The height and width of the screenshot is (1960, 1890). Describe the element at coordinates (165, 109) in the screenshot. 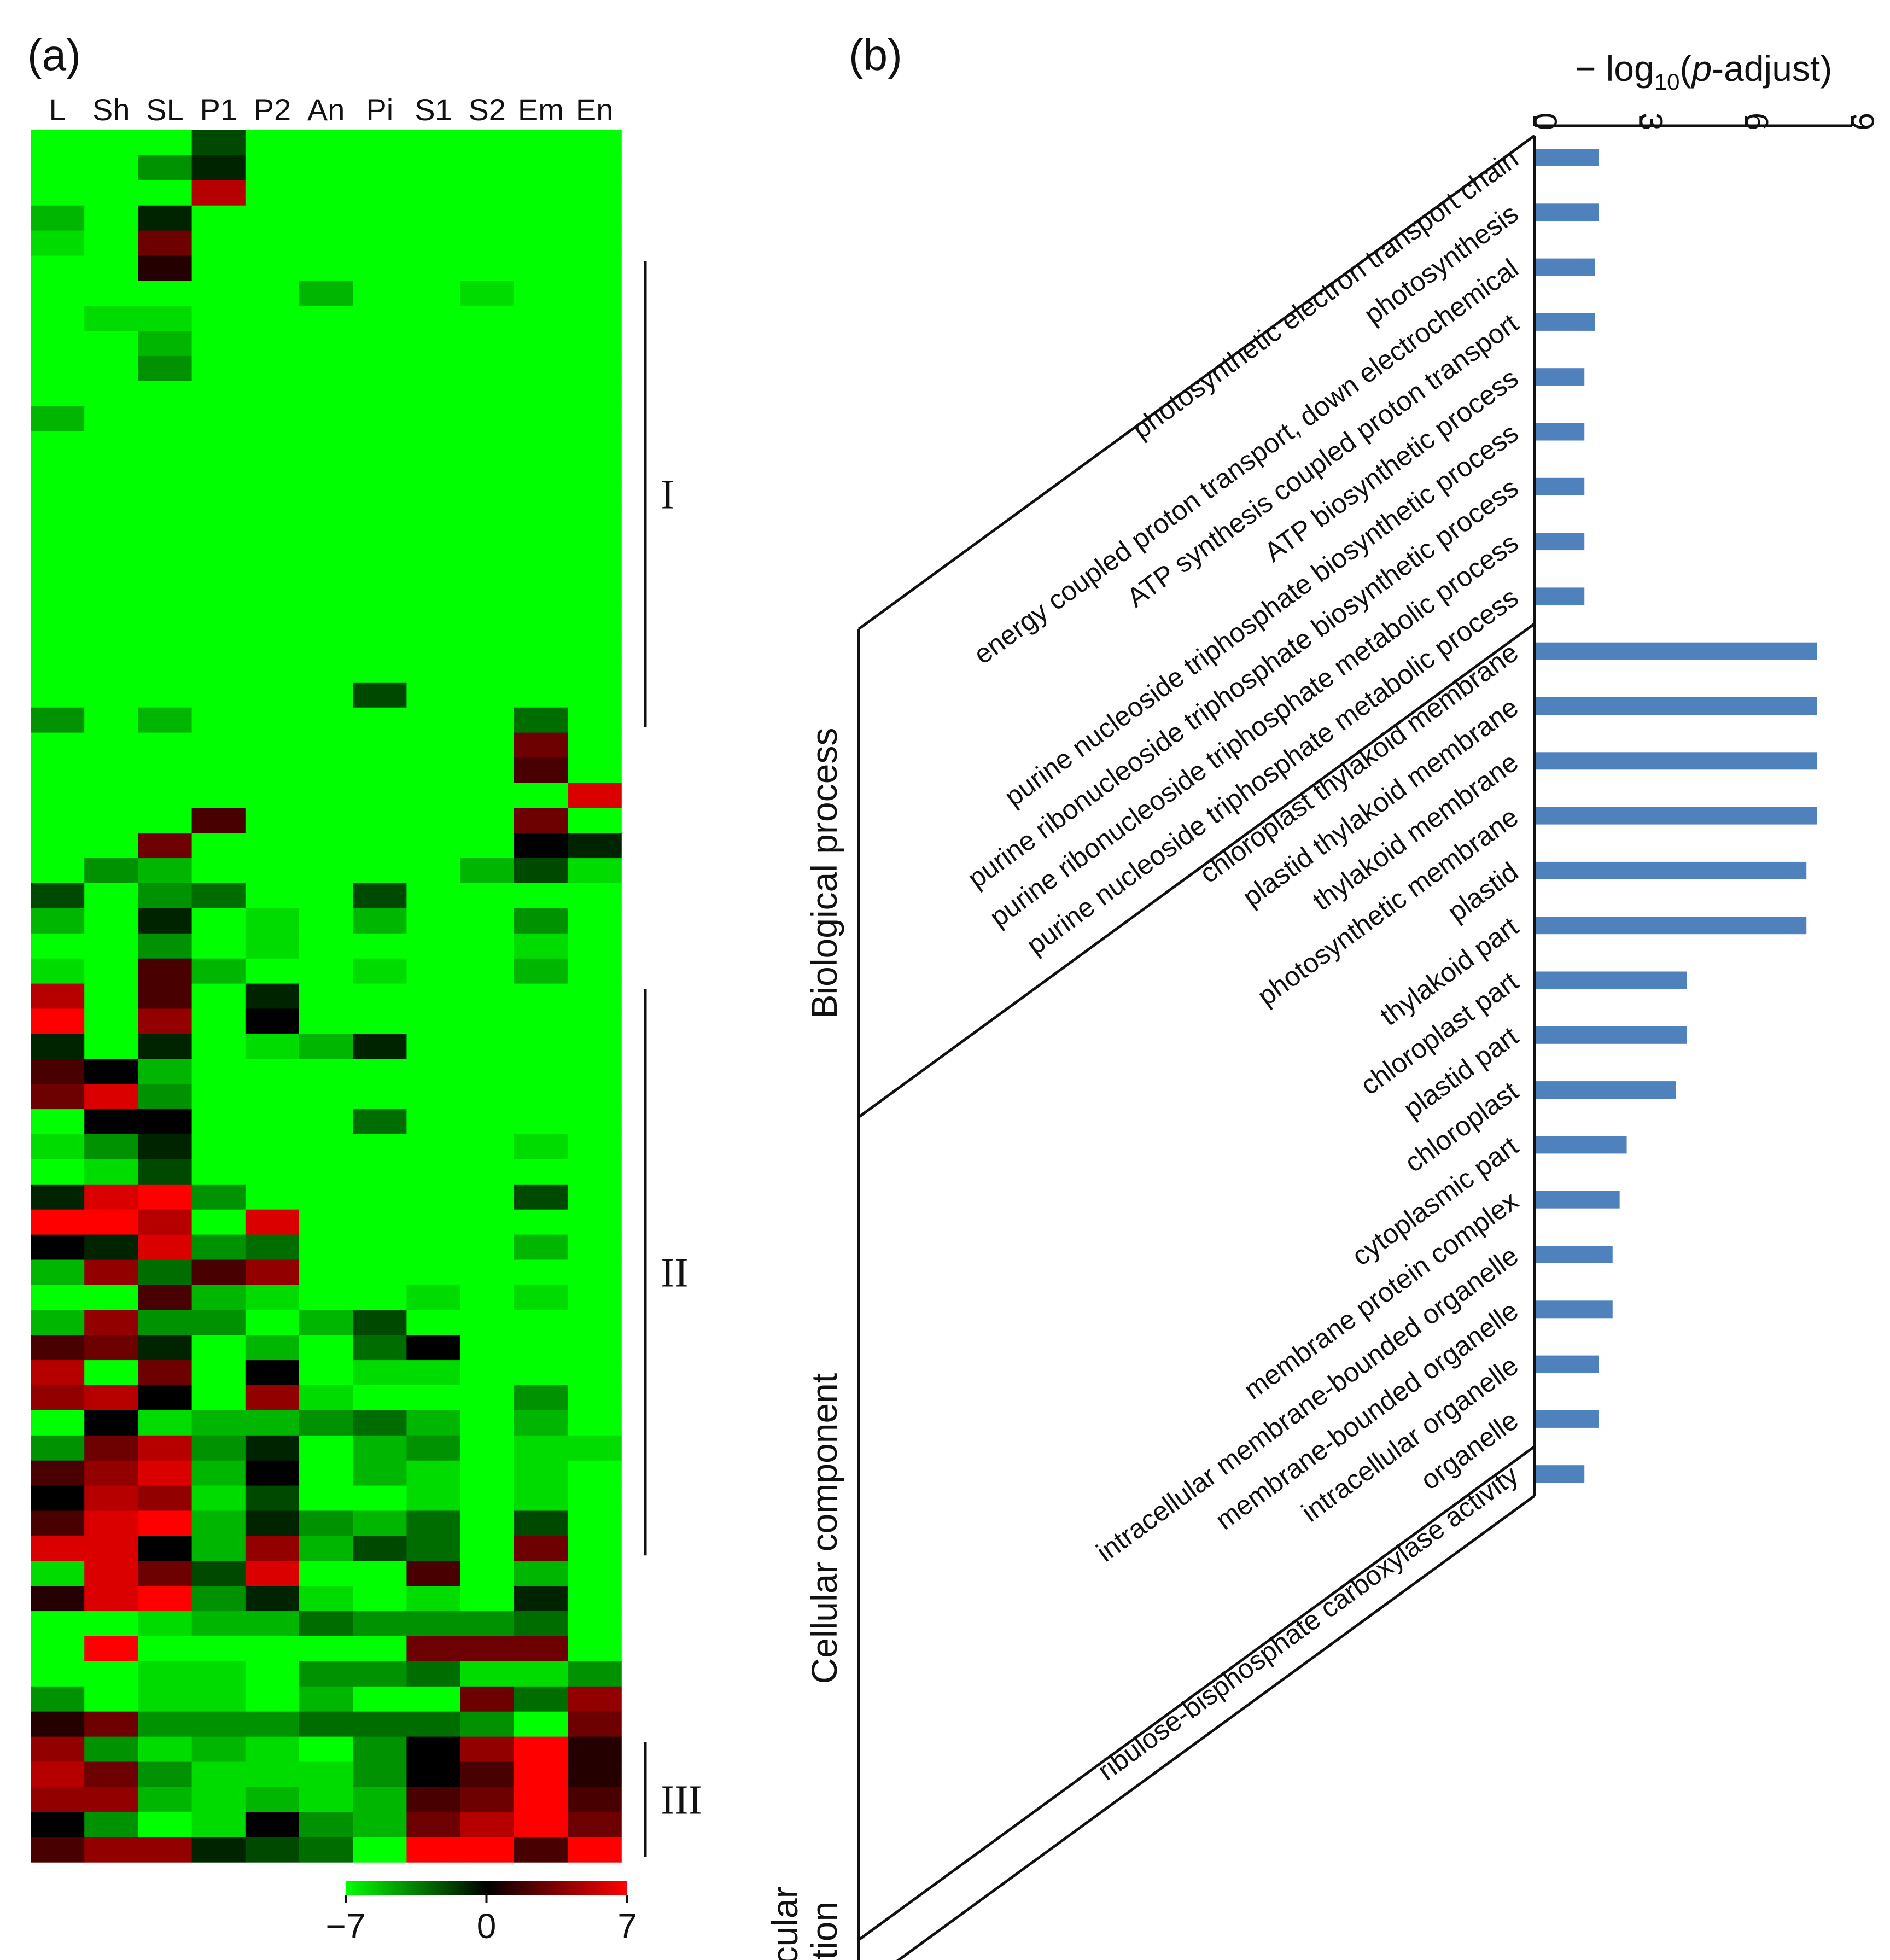

I see `column-label-sl: SL` at that location.